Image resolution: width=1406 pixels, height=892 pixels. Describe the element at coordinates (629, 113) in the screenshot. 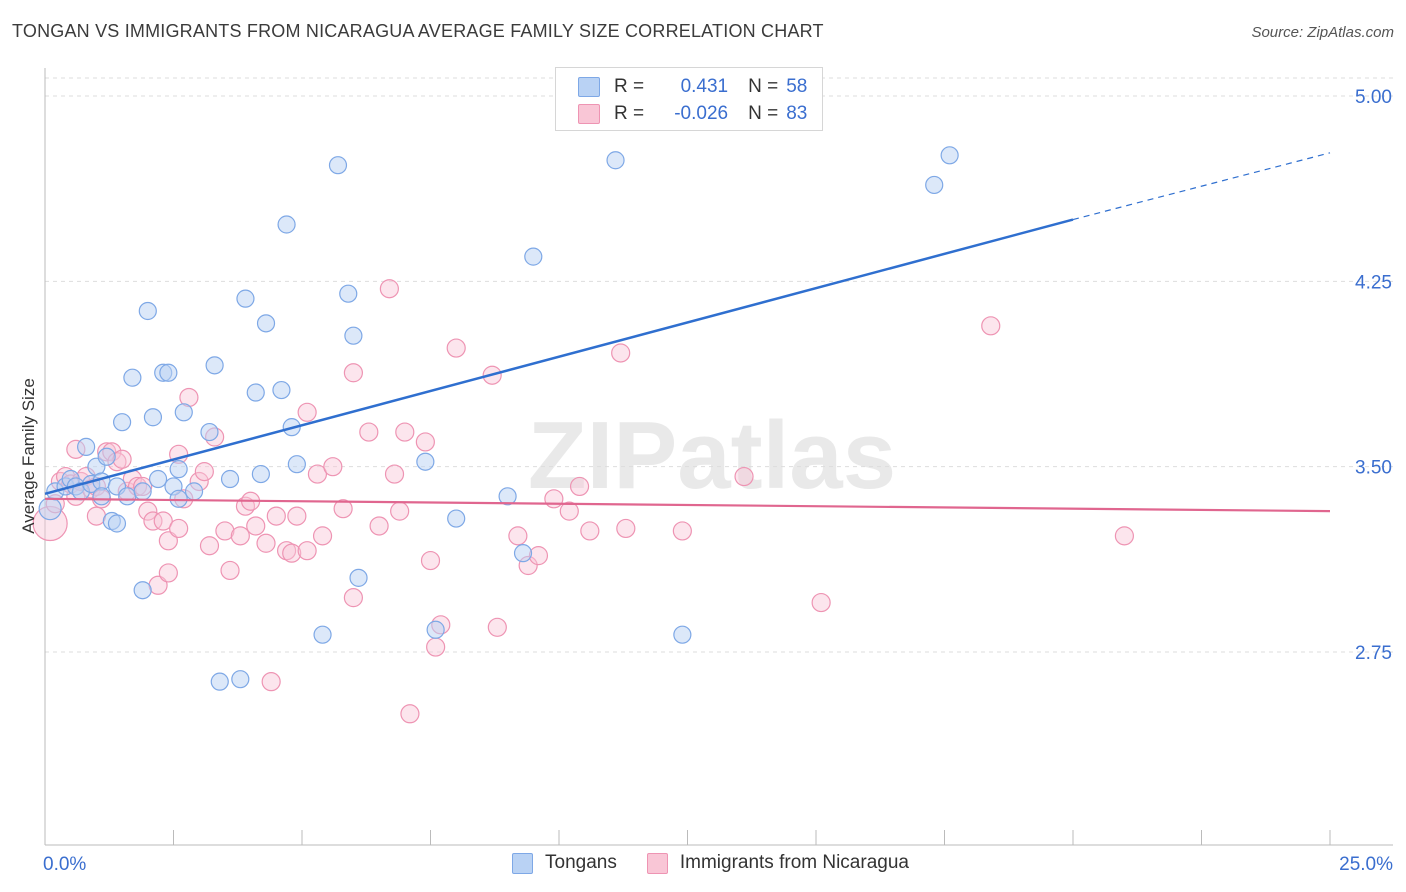

I see `r-label: R =` at that location.